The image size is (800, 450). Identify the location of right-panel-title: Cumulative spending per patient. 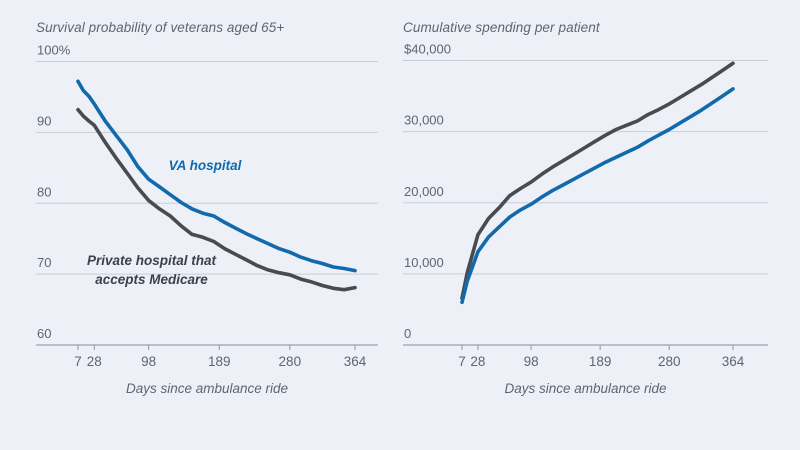
(501, 27).